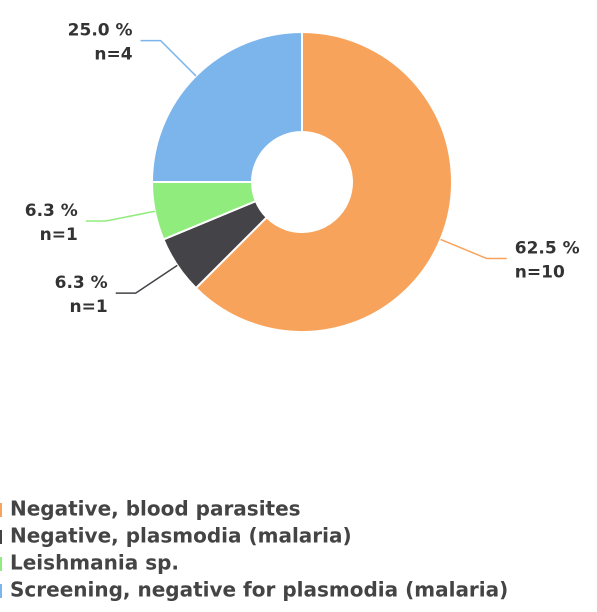  What do you see at coordinates (540, 273) in the screenshot?
I see `count-label: n=10` at bounding box center [540, 273].